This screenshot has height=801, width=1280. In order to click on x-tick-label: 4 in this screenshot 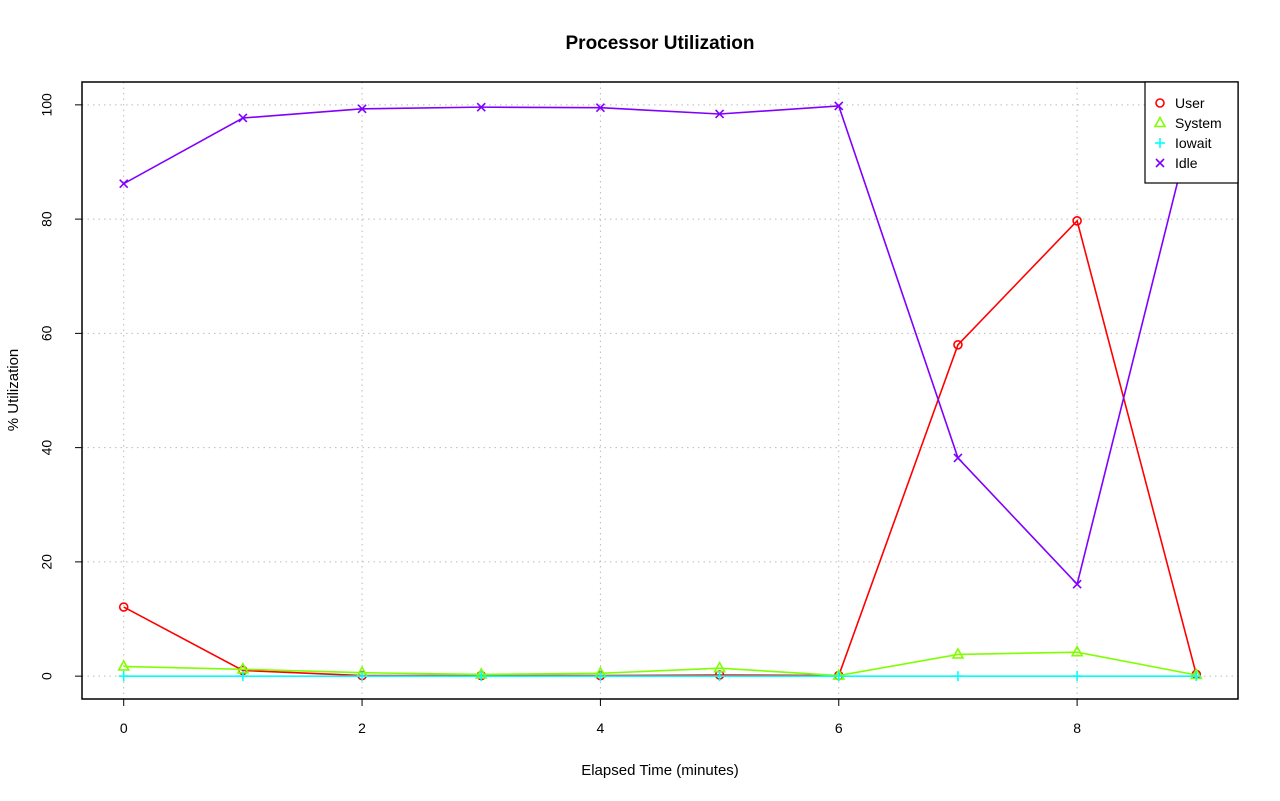, I will do `click(601, 728)`.